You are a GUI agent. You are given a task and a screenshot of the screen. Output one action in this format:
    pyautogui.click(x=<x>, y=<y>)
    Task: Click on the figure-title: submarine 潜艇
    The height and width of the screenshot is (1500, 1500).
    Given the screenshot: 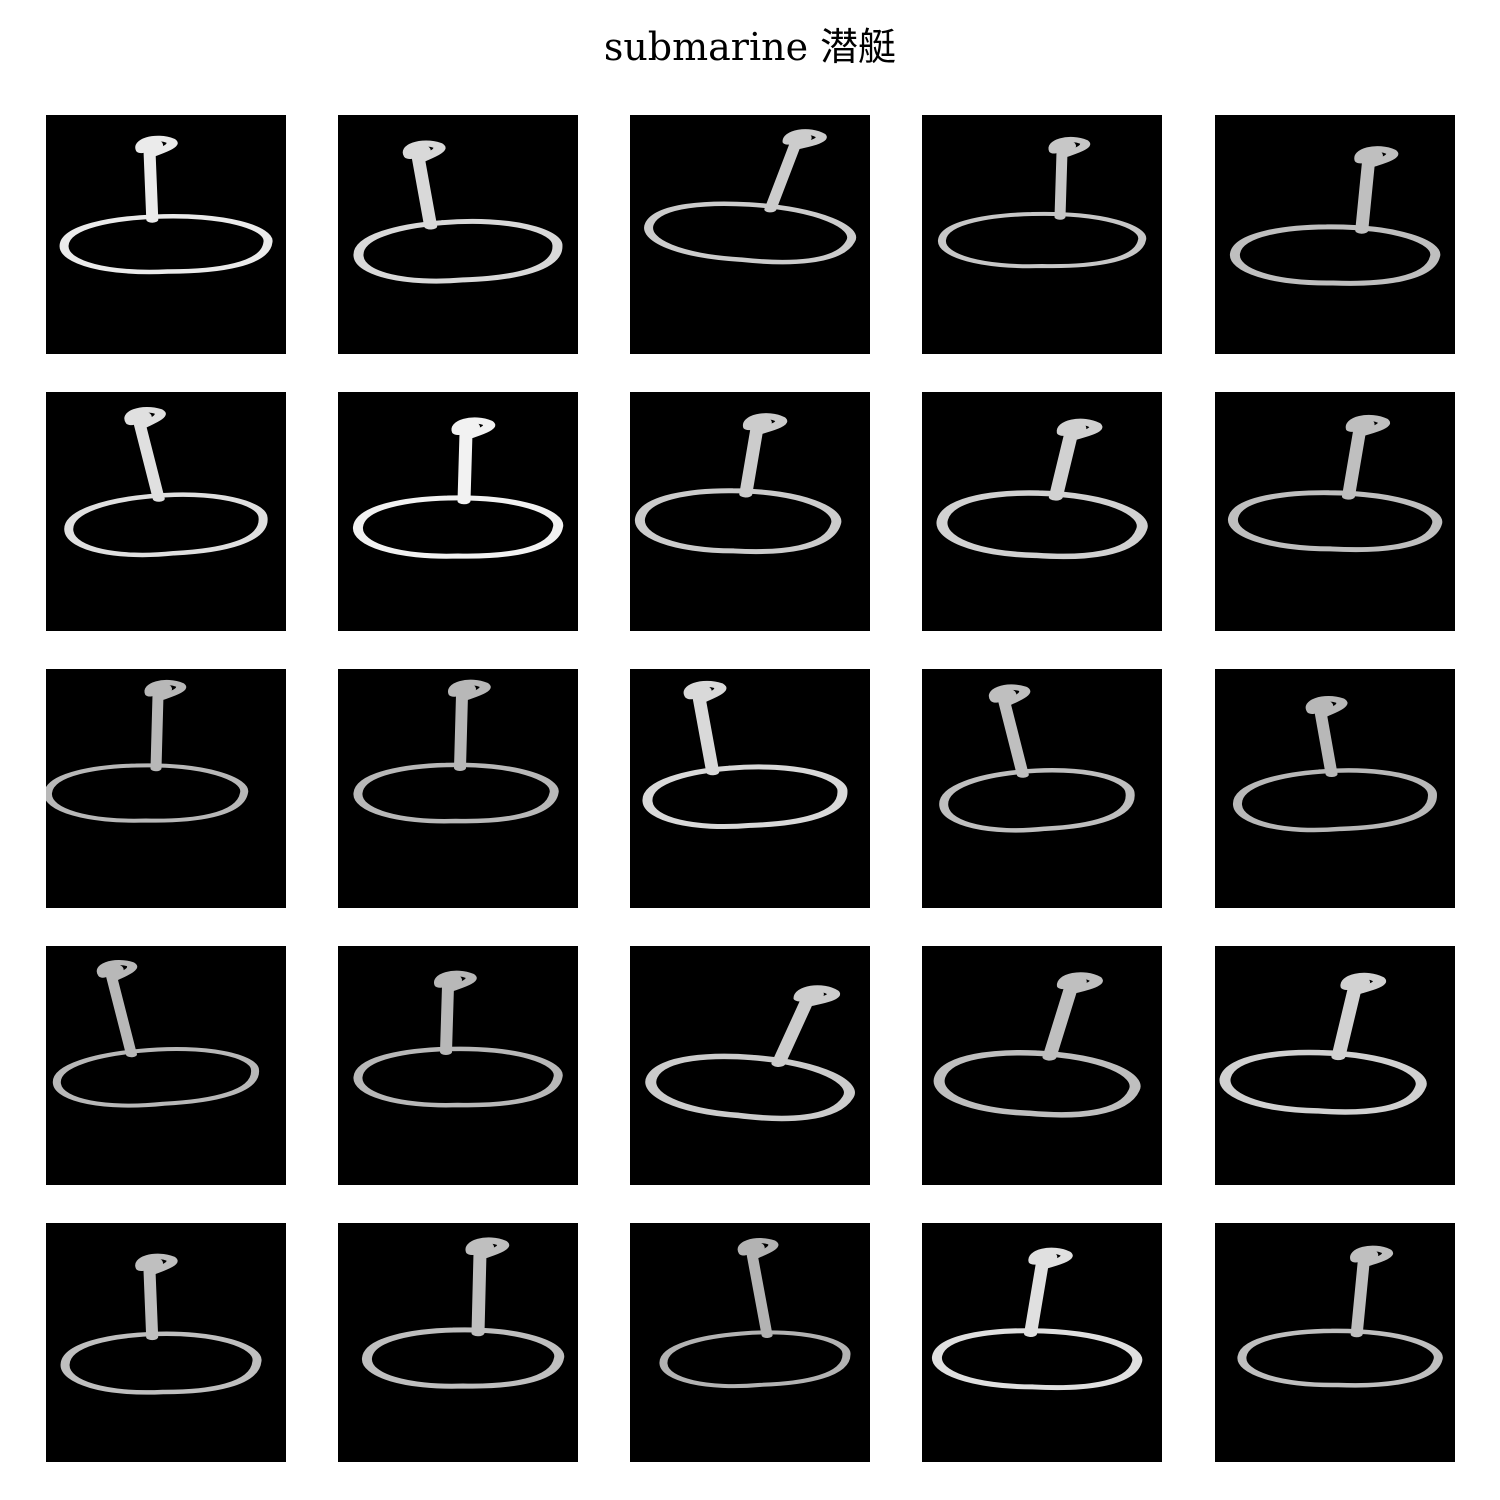 What is the action you would take?
    pyautogui.click(x=750, y=47)
    